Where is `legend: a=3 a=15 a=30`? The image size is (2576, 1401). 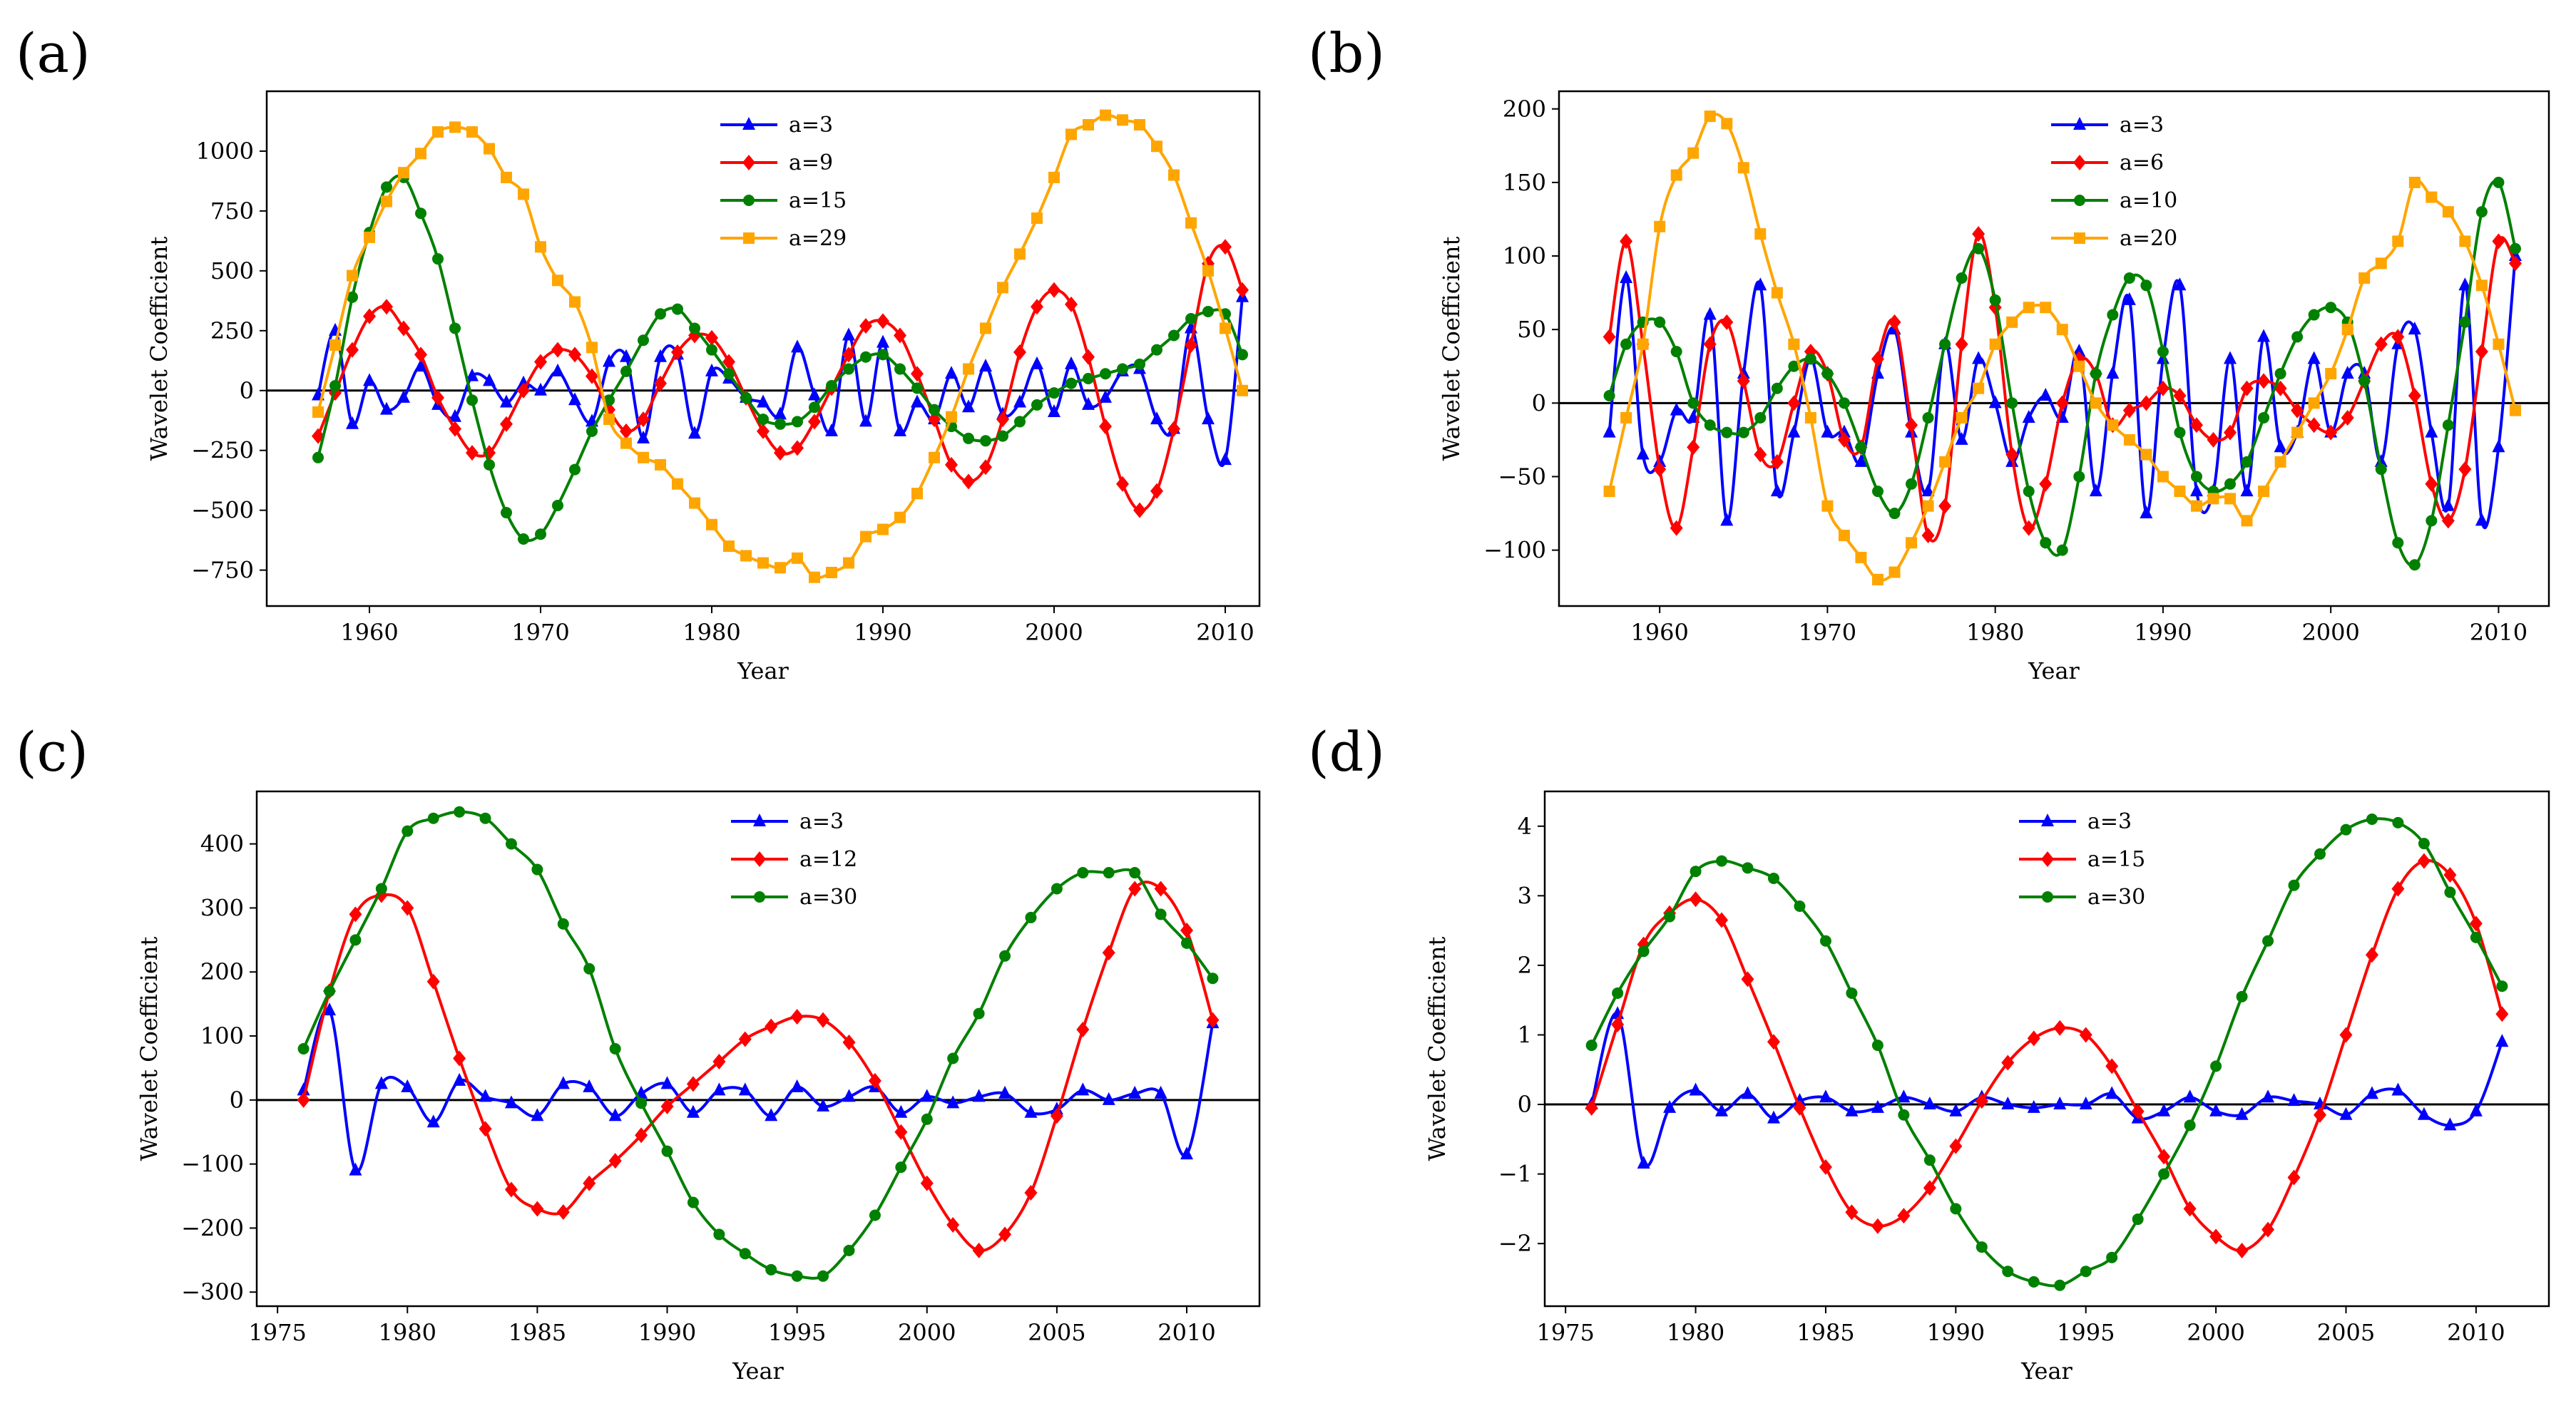
legend: a=3 a=15 a=30 is located at coordinates (2082, 859).